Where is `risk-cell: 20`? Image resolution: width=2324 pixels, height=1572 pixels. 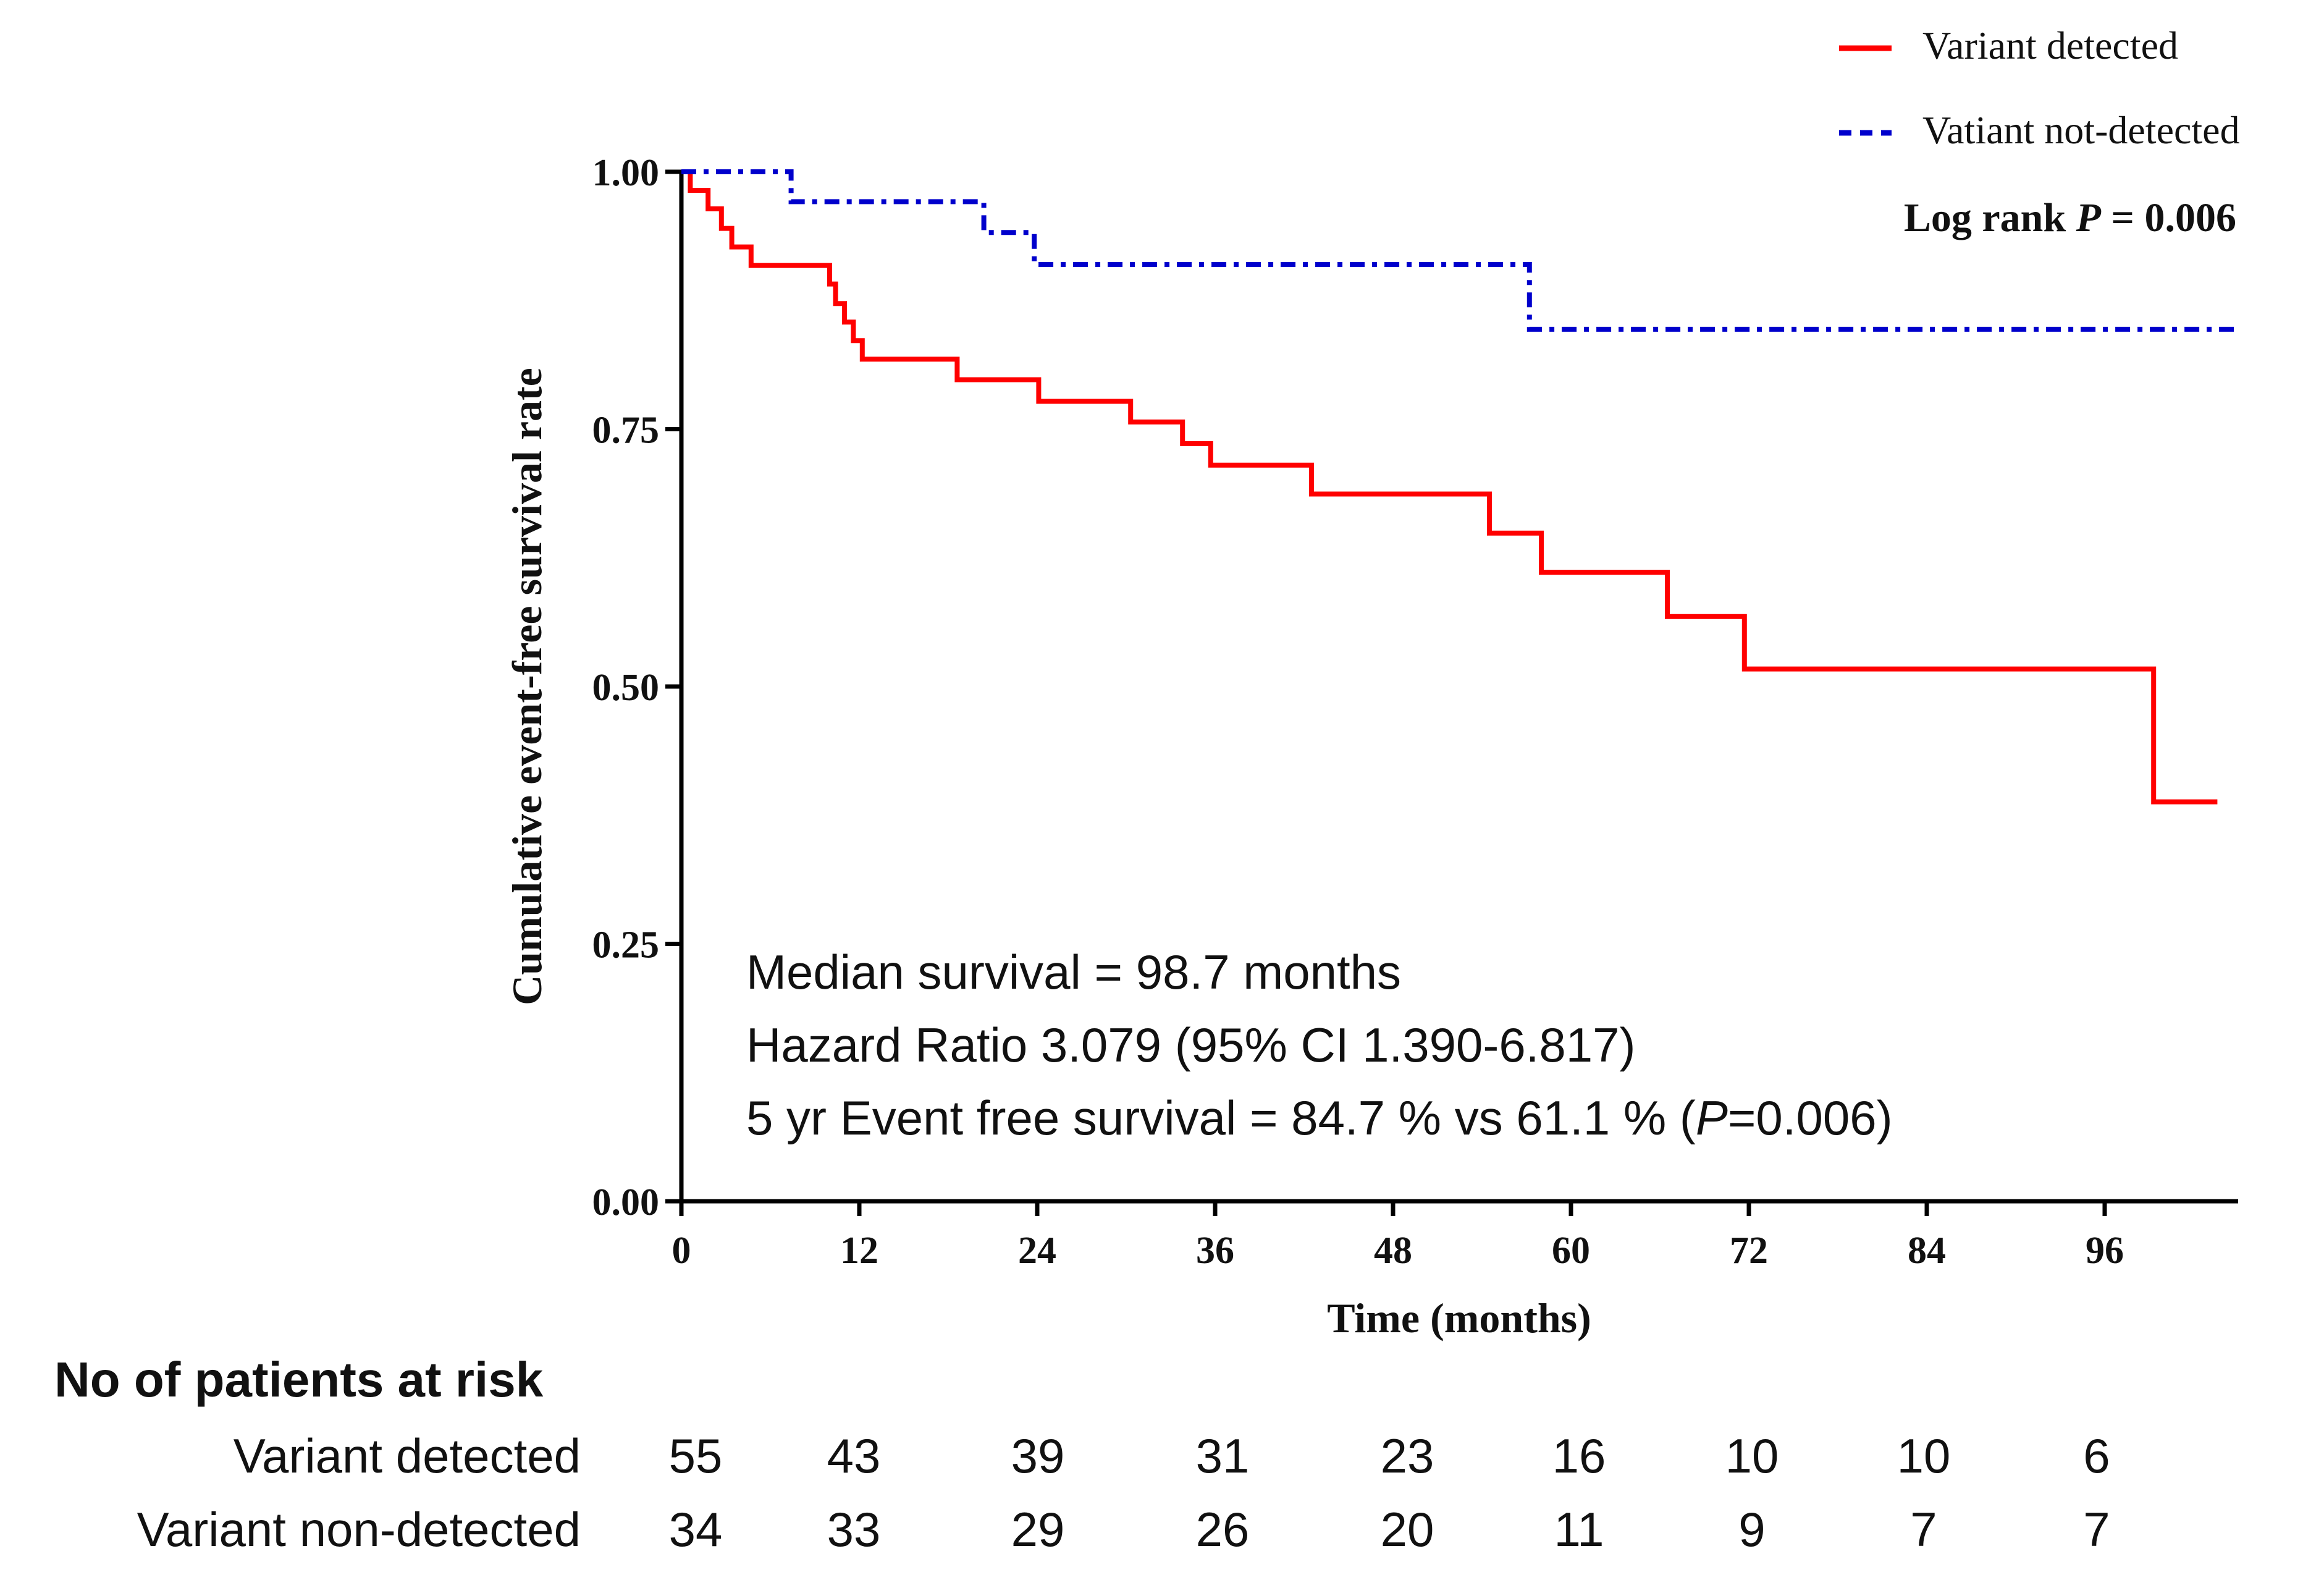
risk-cell: 20 is located at coordinates (1407, 1529).